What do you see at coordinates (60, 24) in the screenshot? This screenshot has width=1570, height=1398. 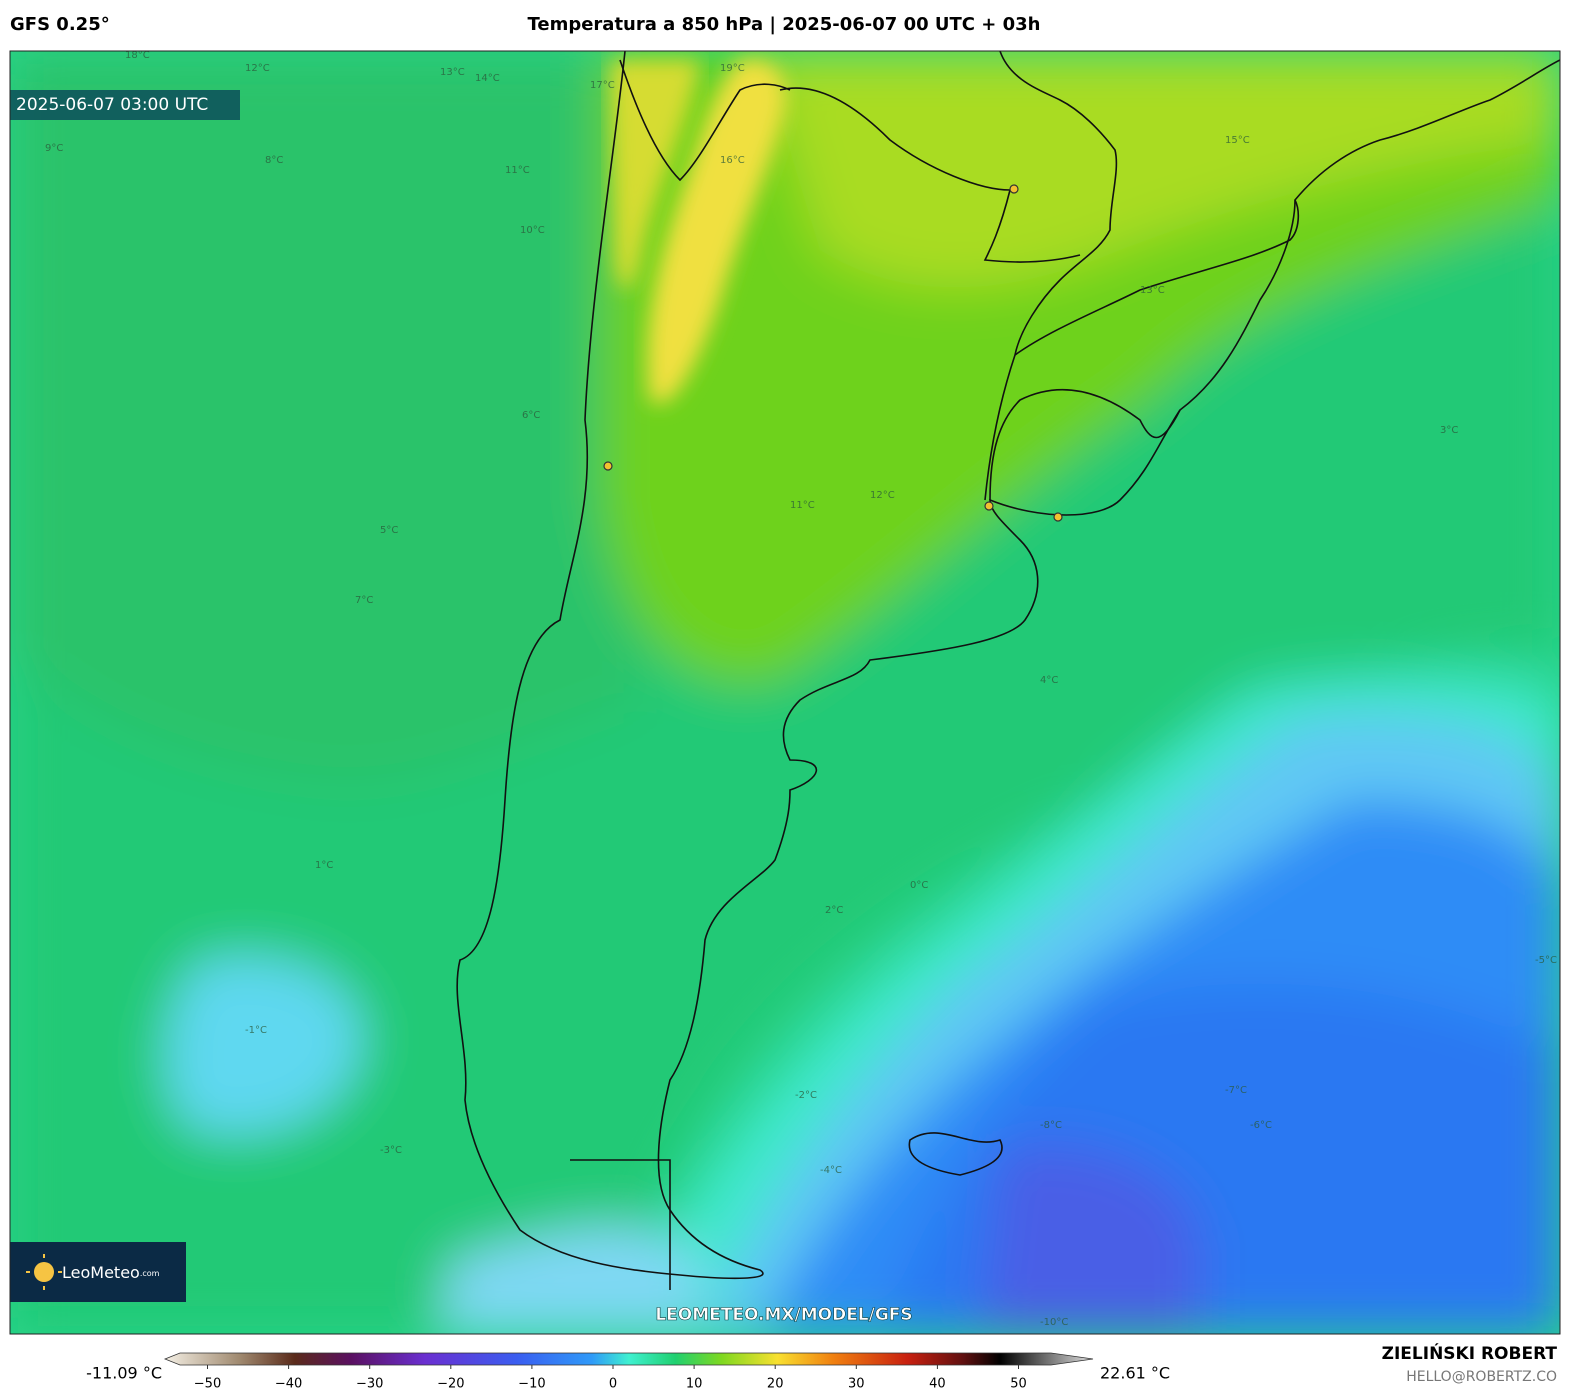 I see `model-label: GFS 0.25°` at bounding box center [60, 24].